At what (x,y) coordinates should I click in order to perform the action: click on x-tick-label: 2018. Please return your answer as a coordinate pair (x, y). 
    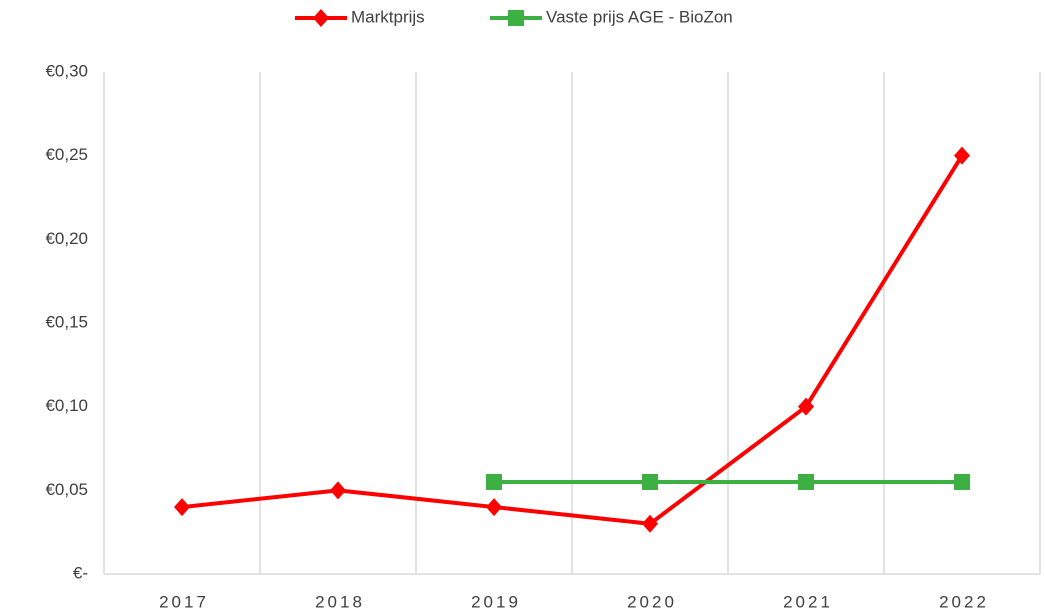
    Looking at the image, I should click on (340, 601).